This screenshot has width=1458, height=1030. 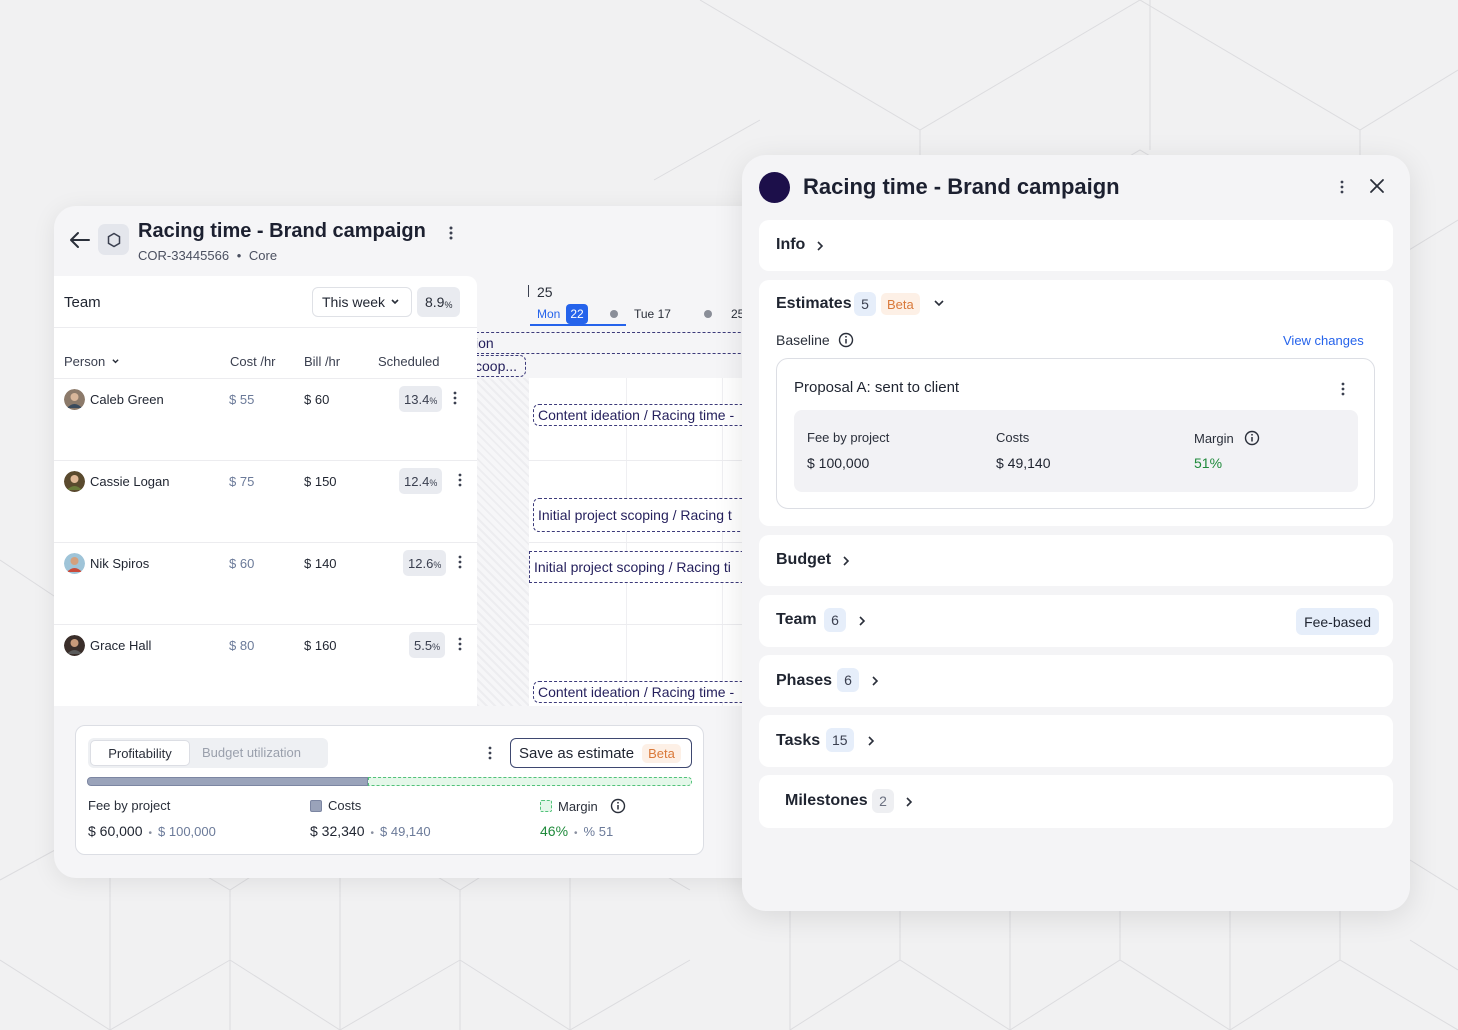 What do you see at coordinates (184, 255) in the screenshot?
I see `project-code: COR-33445566` at bounding box center [184, 255].